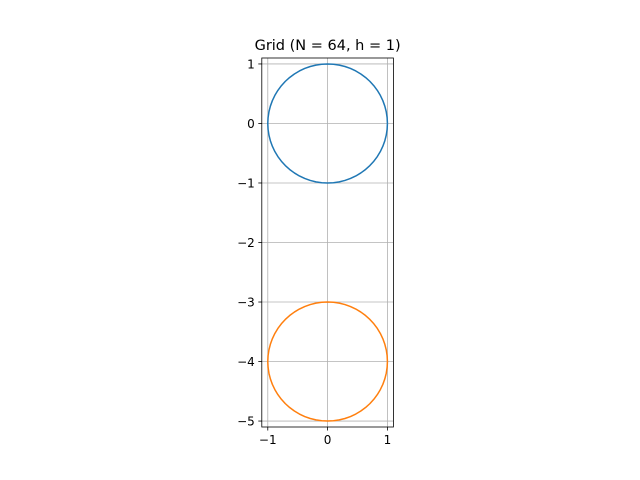 The image size is (640, 480). What do you see at coordinates (328, 361) in the screenshot?
I see `series-2-circle` at bounding box center [328, 361].